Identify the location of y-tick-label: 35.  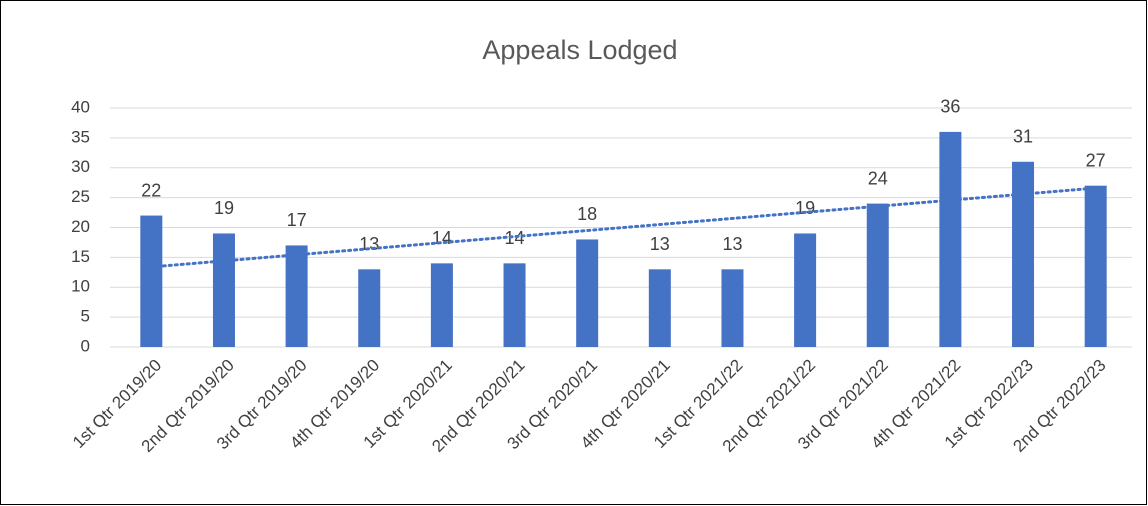
(80, 136).